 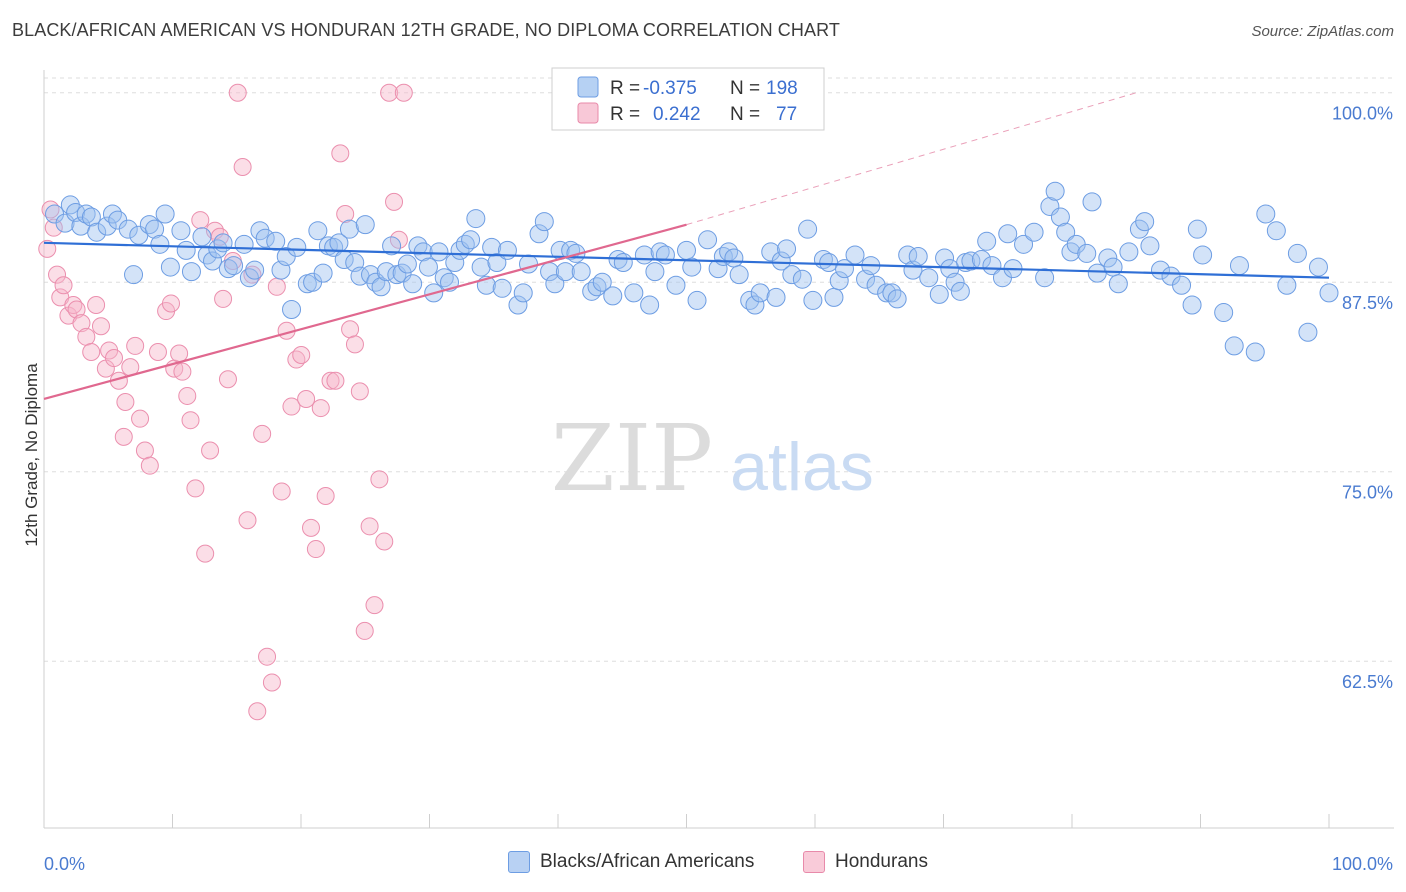 I want to click on bottom-legend-pink: Hondurans, so click(x=865, y=862).